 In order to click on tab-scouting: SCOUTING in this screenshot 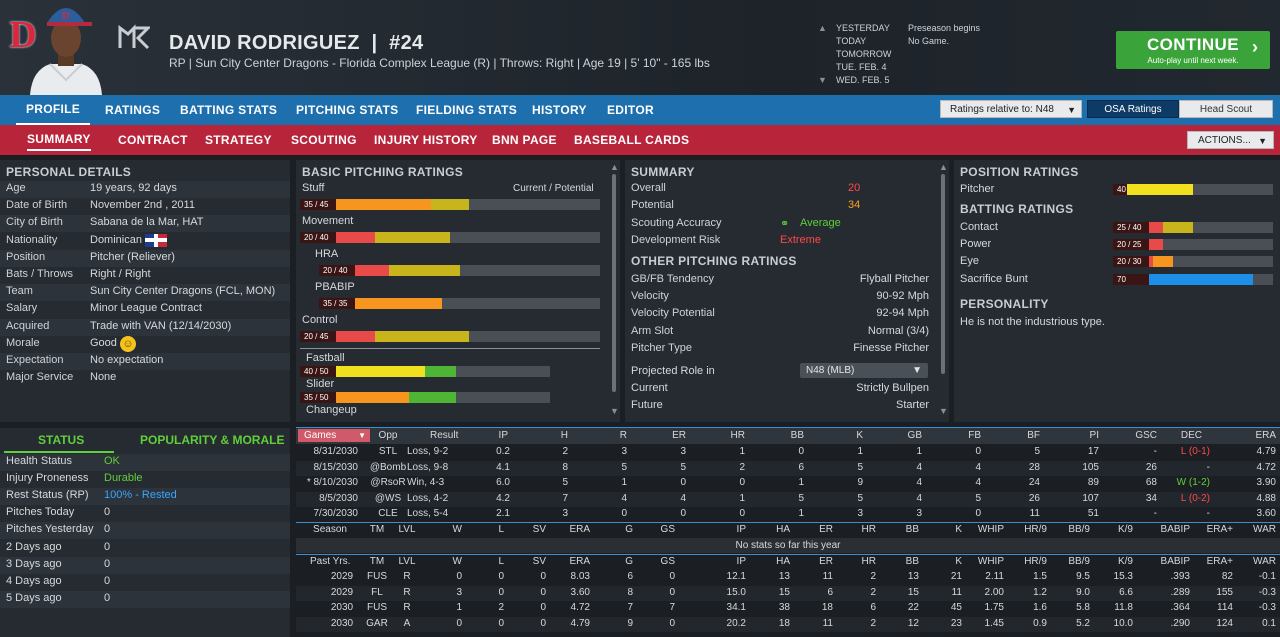, I will do `click(324, 140)`.